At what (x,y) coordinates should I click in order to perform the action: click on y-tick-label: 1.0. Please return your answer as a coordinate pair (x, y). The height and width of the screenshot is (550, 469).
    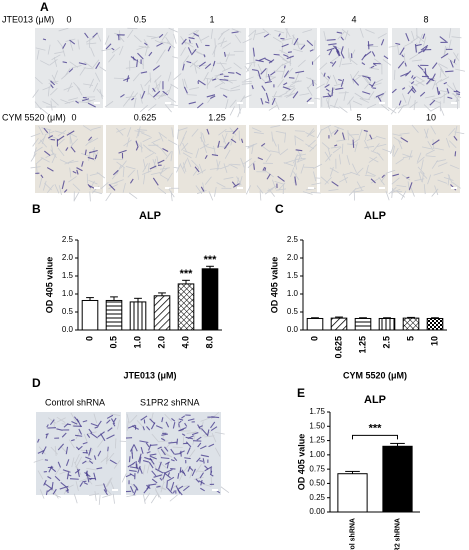
    Looking at the image, I should click on (68, 293).